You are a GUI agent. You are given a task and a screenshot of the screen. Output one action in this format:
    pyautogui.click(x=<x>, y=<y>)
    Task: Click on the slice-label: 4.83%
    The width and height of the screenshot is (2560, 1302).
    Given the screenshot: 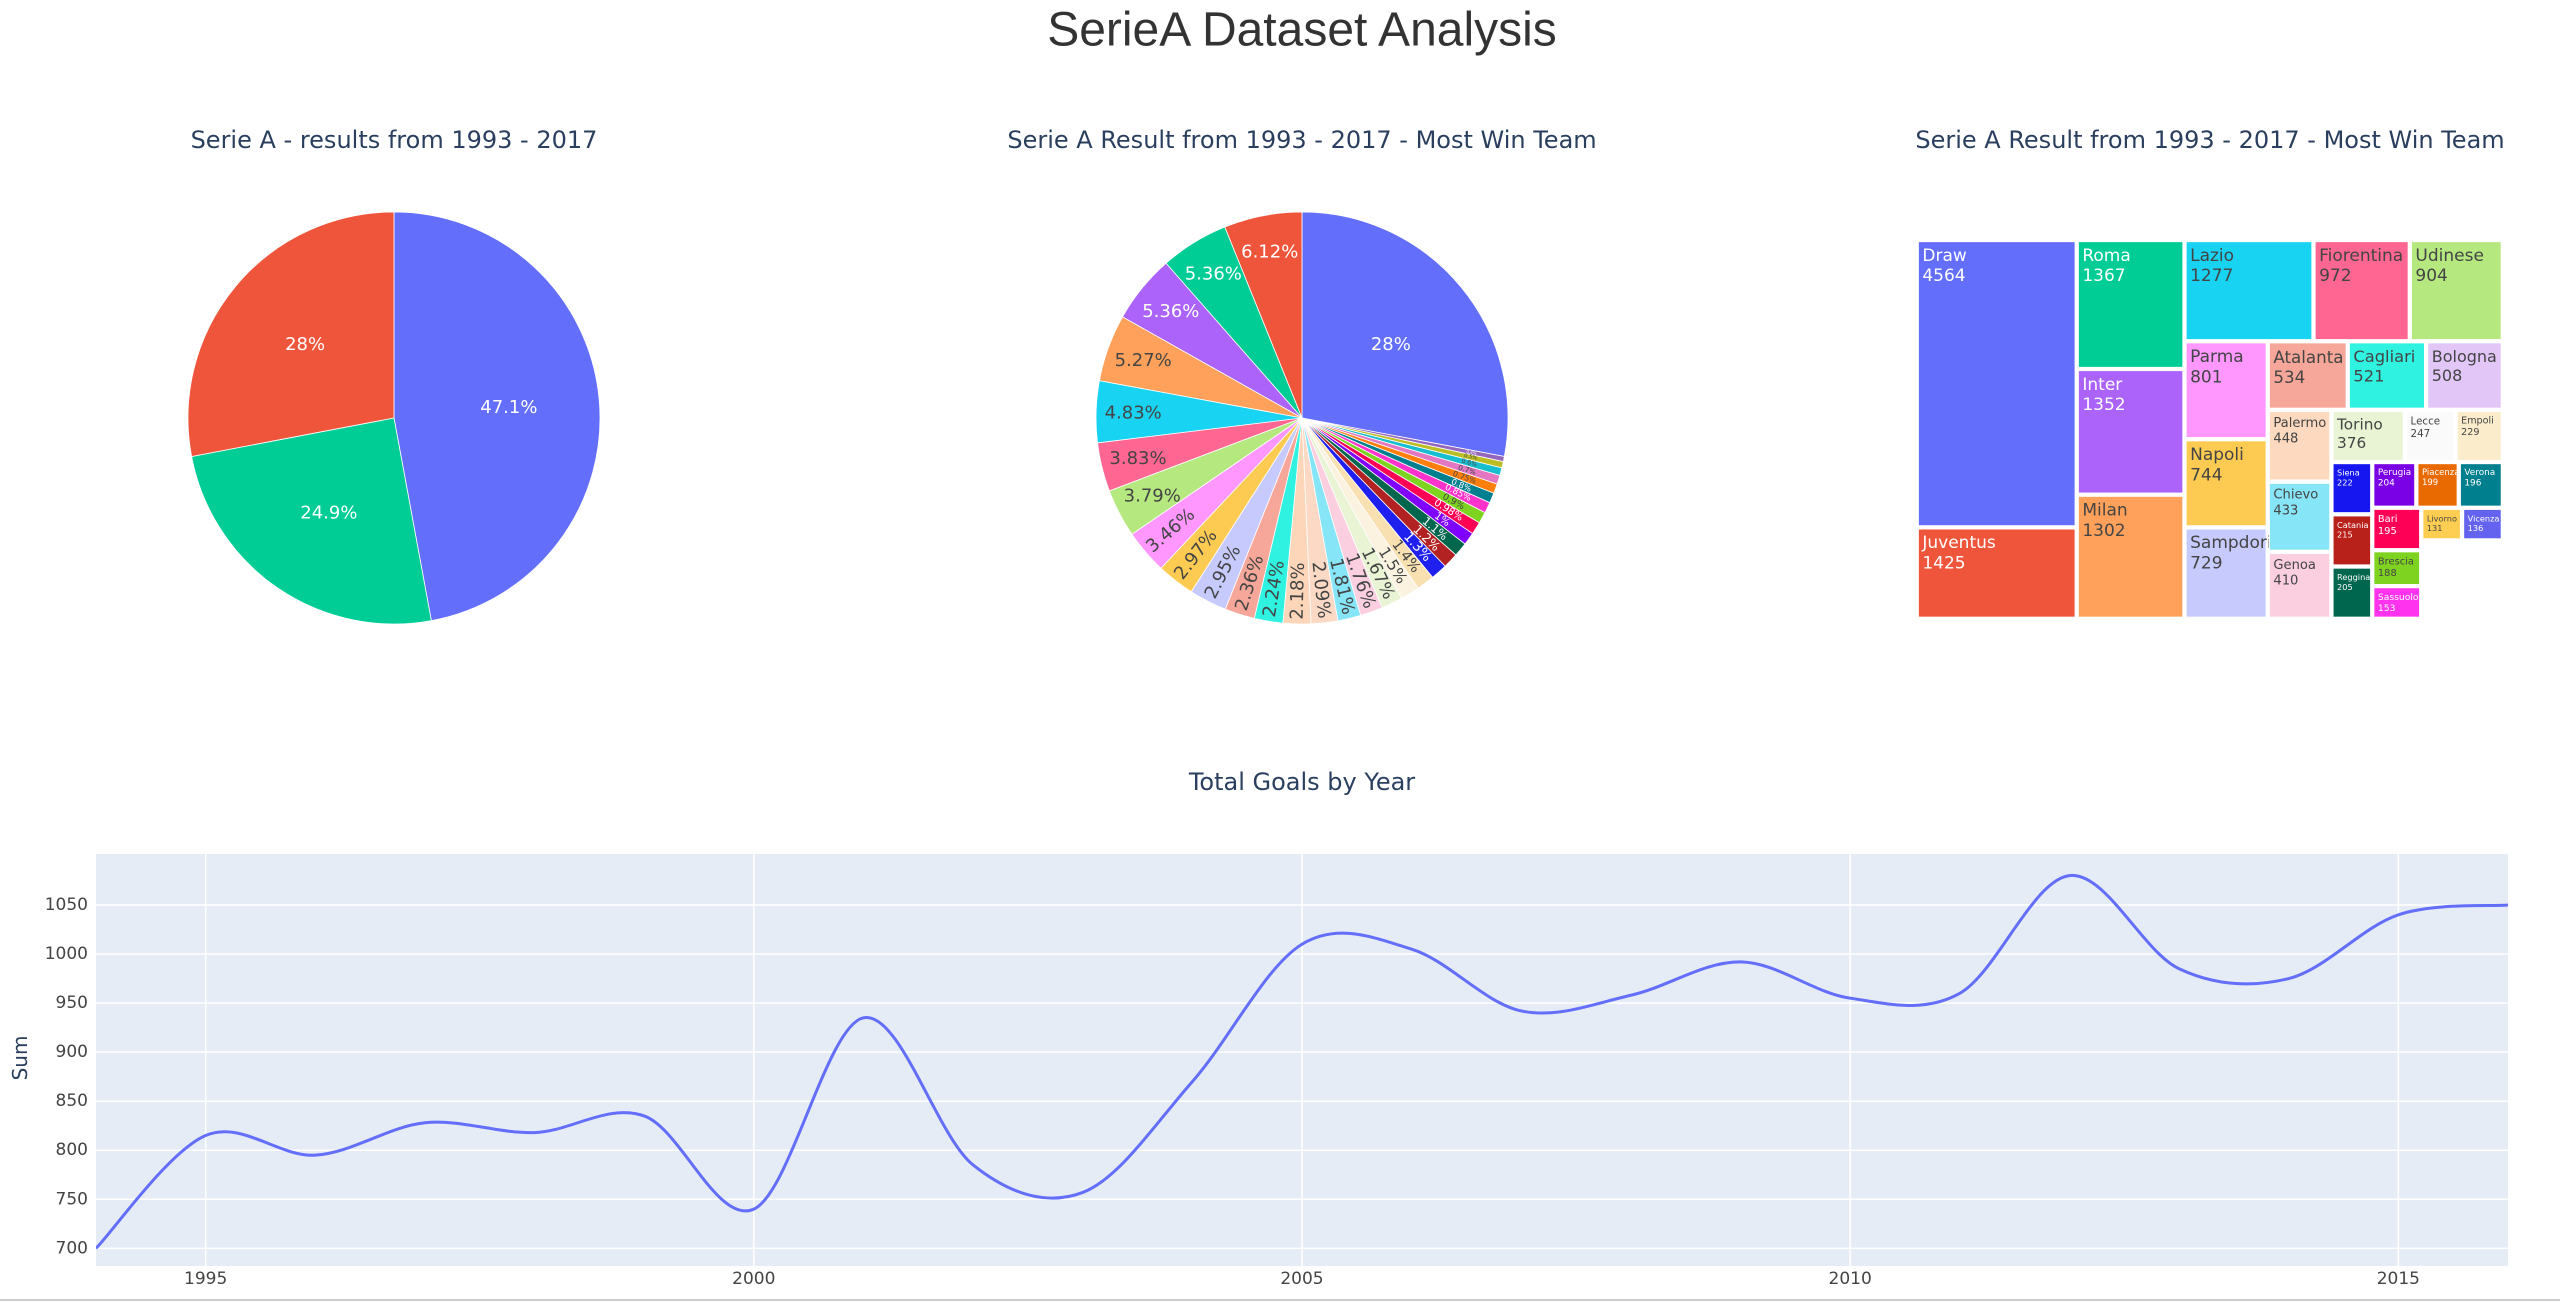 What is the action you would take?
    pyautogui.click(x=1133, y=412)
    